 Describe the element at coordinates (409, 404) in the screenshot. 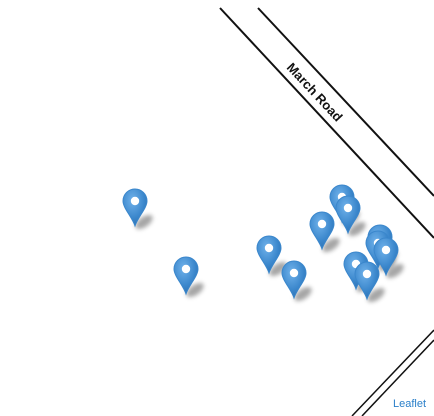

I see `attribution-link: Leaflet` at that location.